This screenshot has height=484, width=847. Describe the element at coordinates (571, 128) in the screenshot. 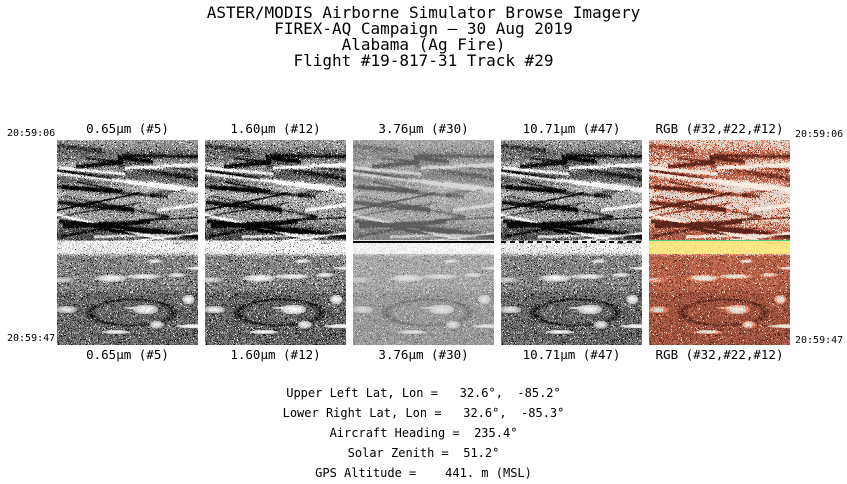

I see `strip-label-top-1071um: 10.71μm (#47)` at that location.